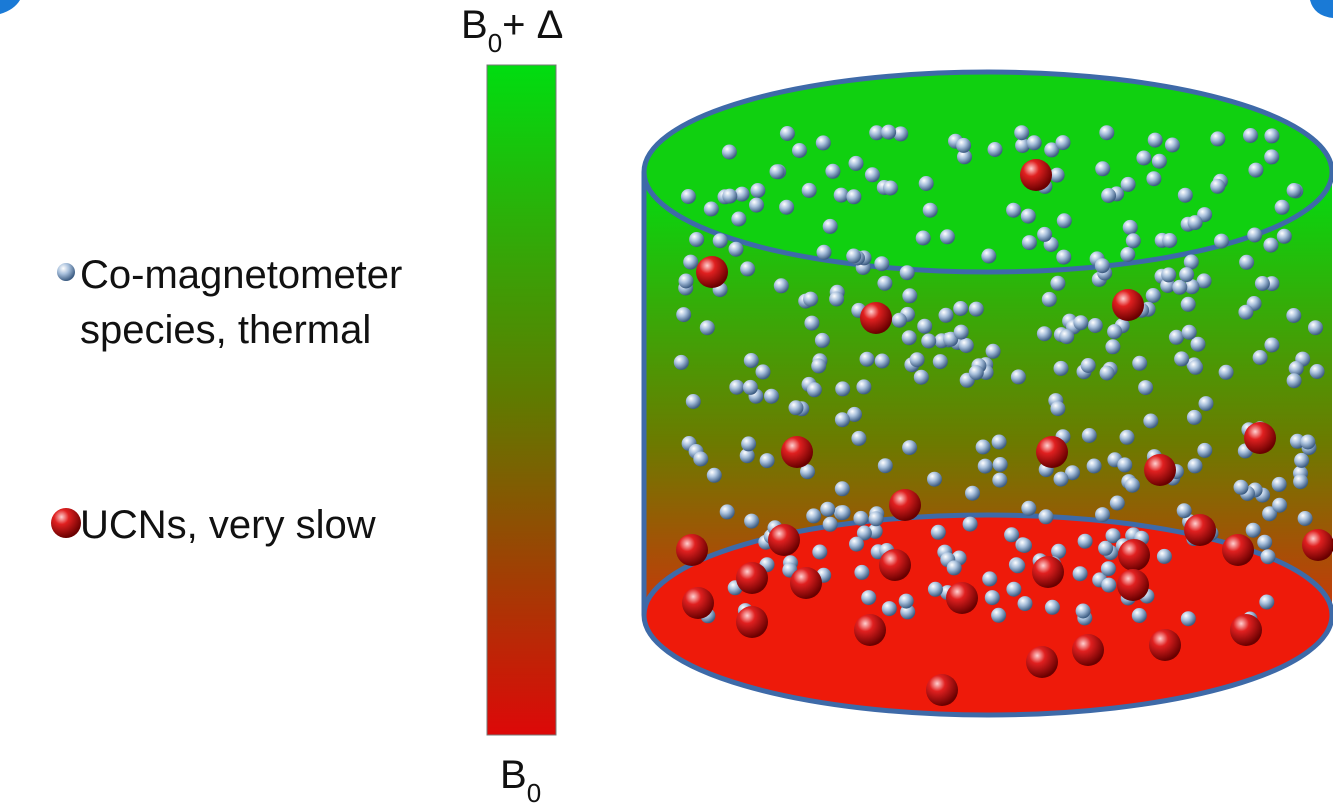  I want to click on label-suffix: + Δ, so click(532, 25).